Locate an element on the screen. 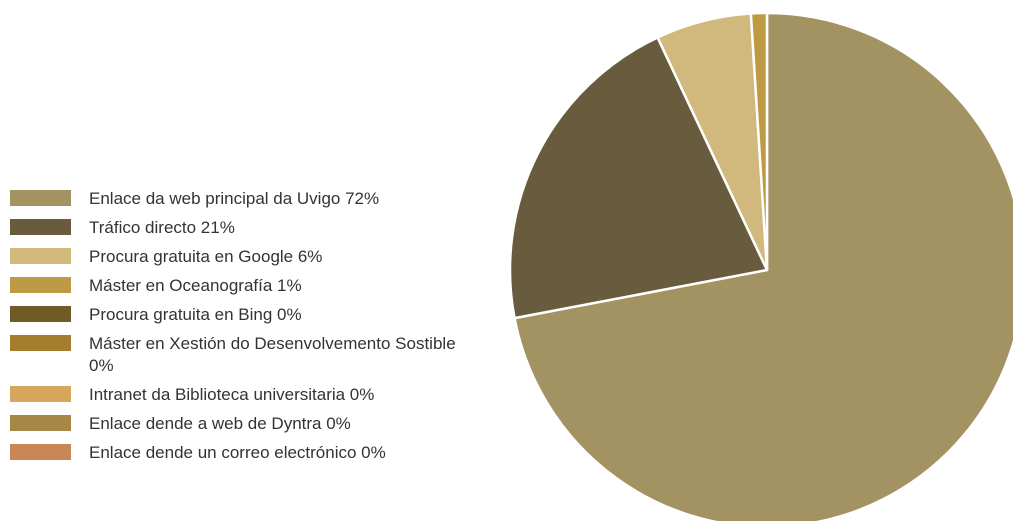 Image resolution: width=1013 pixels, height=521 pixels. legend-label: Procura gratuita en Bing 0% is located at coordinates (195, 314).